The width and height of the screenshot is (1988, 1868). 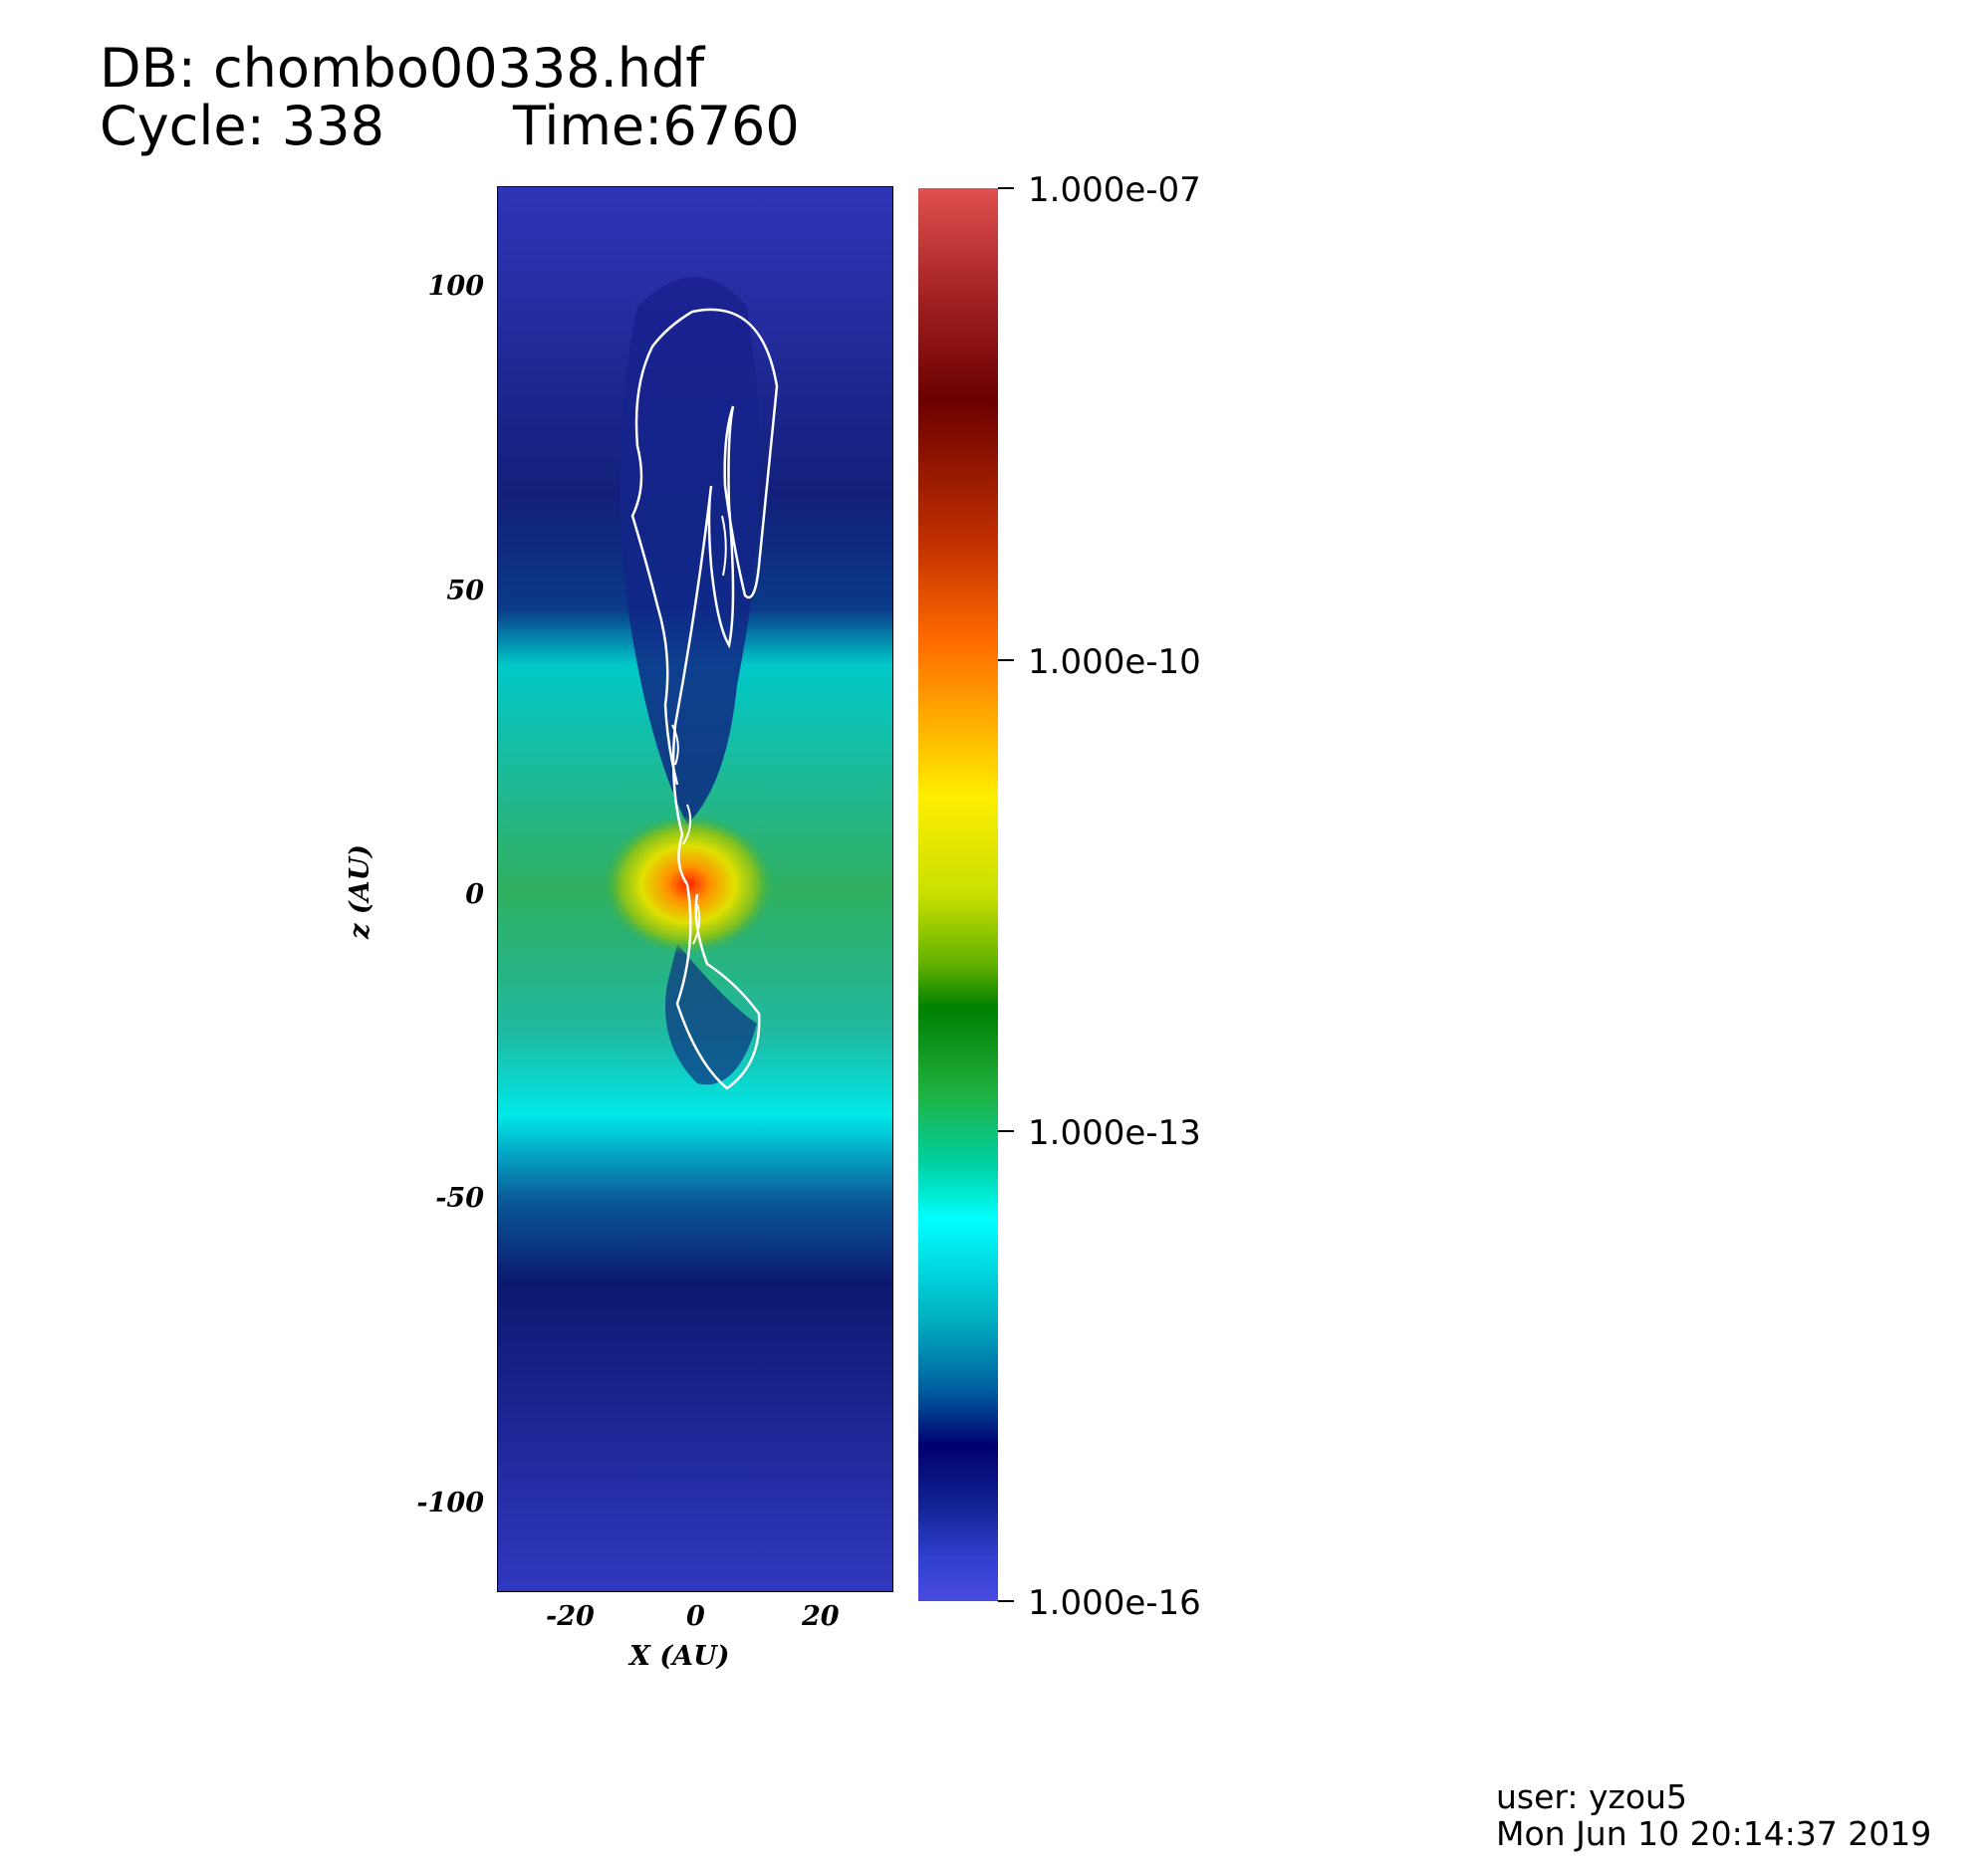 What do you see at coordinates (450, 1503) in the screenshot?
I see `z-tick-label: -100` at bounding box center [450, 1503].